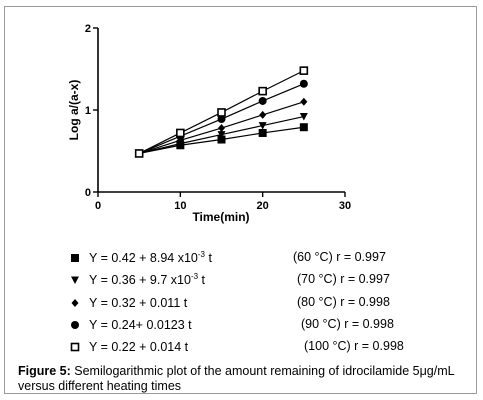 The height and width of the screenshot is (400, 483). Describe the element at coordinates (180, 206) in the screenshot. I see `x-tick-label: 10` at that location.